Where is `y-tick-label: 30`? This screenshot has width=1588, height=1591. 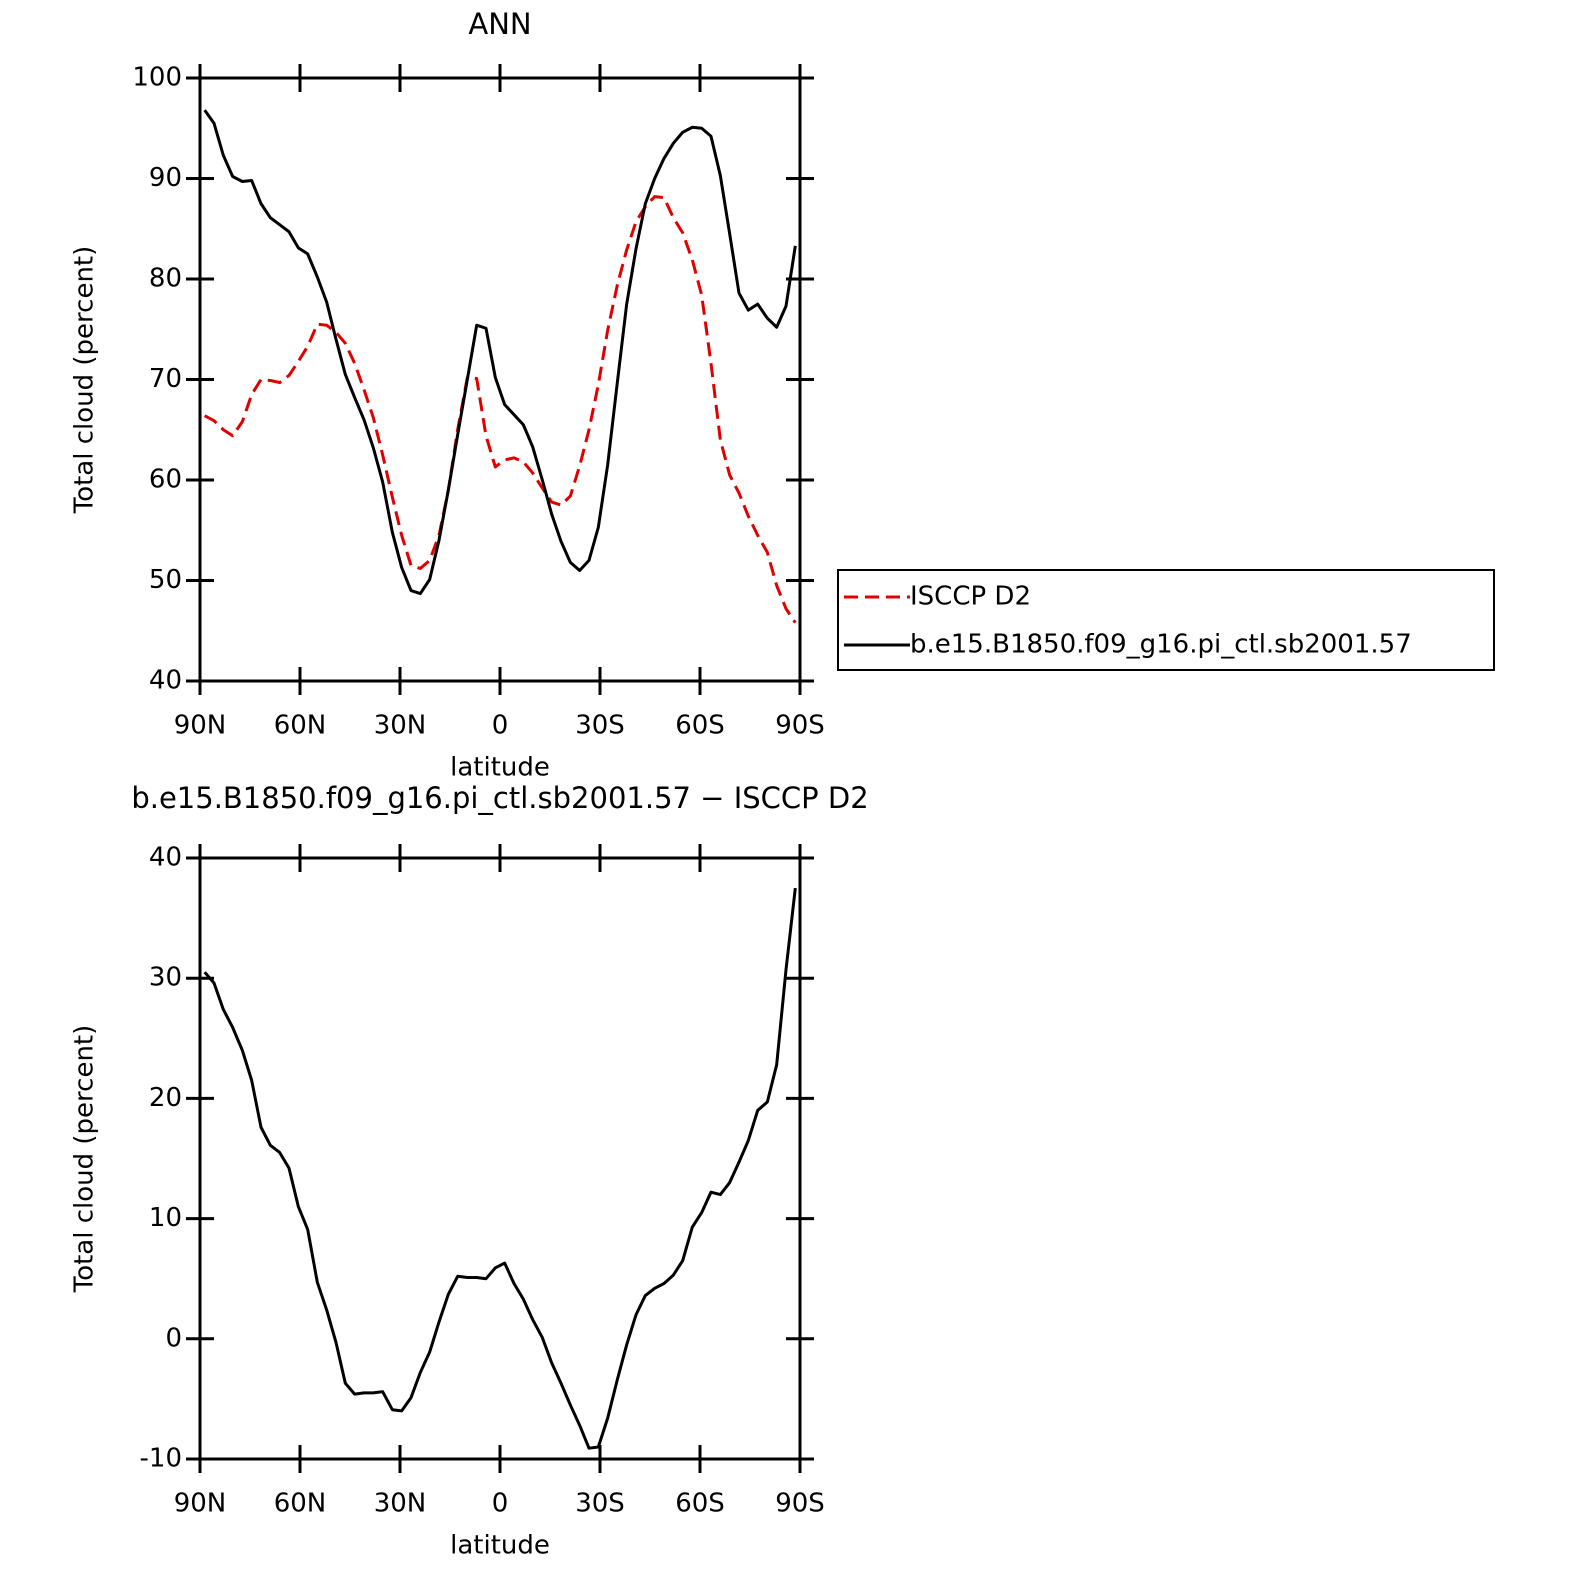 y-tick-label: 30 is located at coordinates (165, 978).